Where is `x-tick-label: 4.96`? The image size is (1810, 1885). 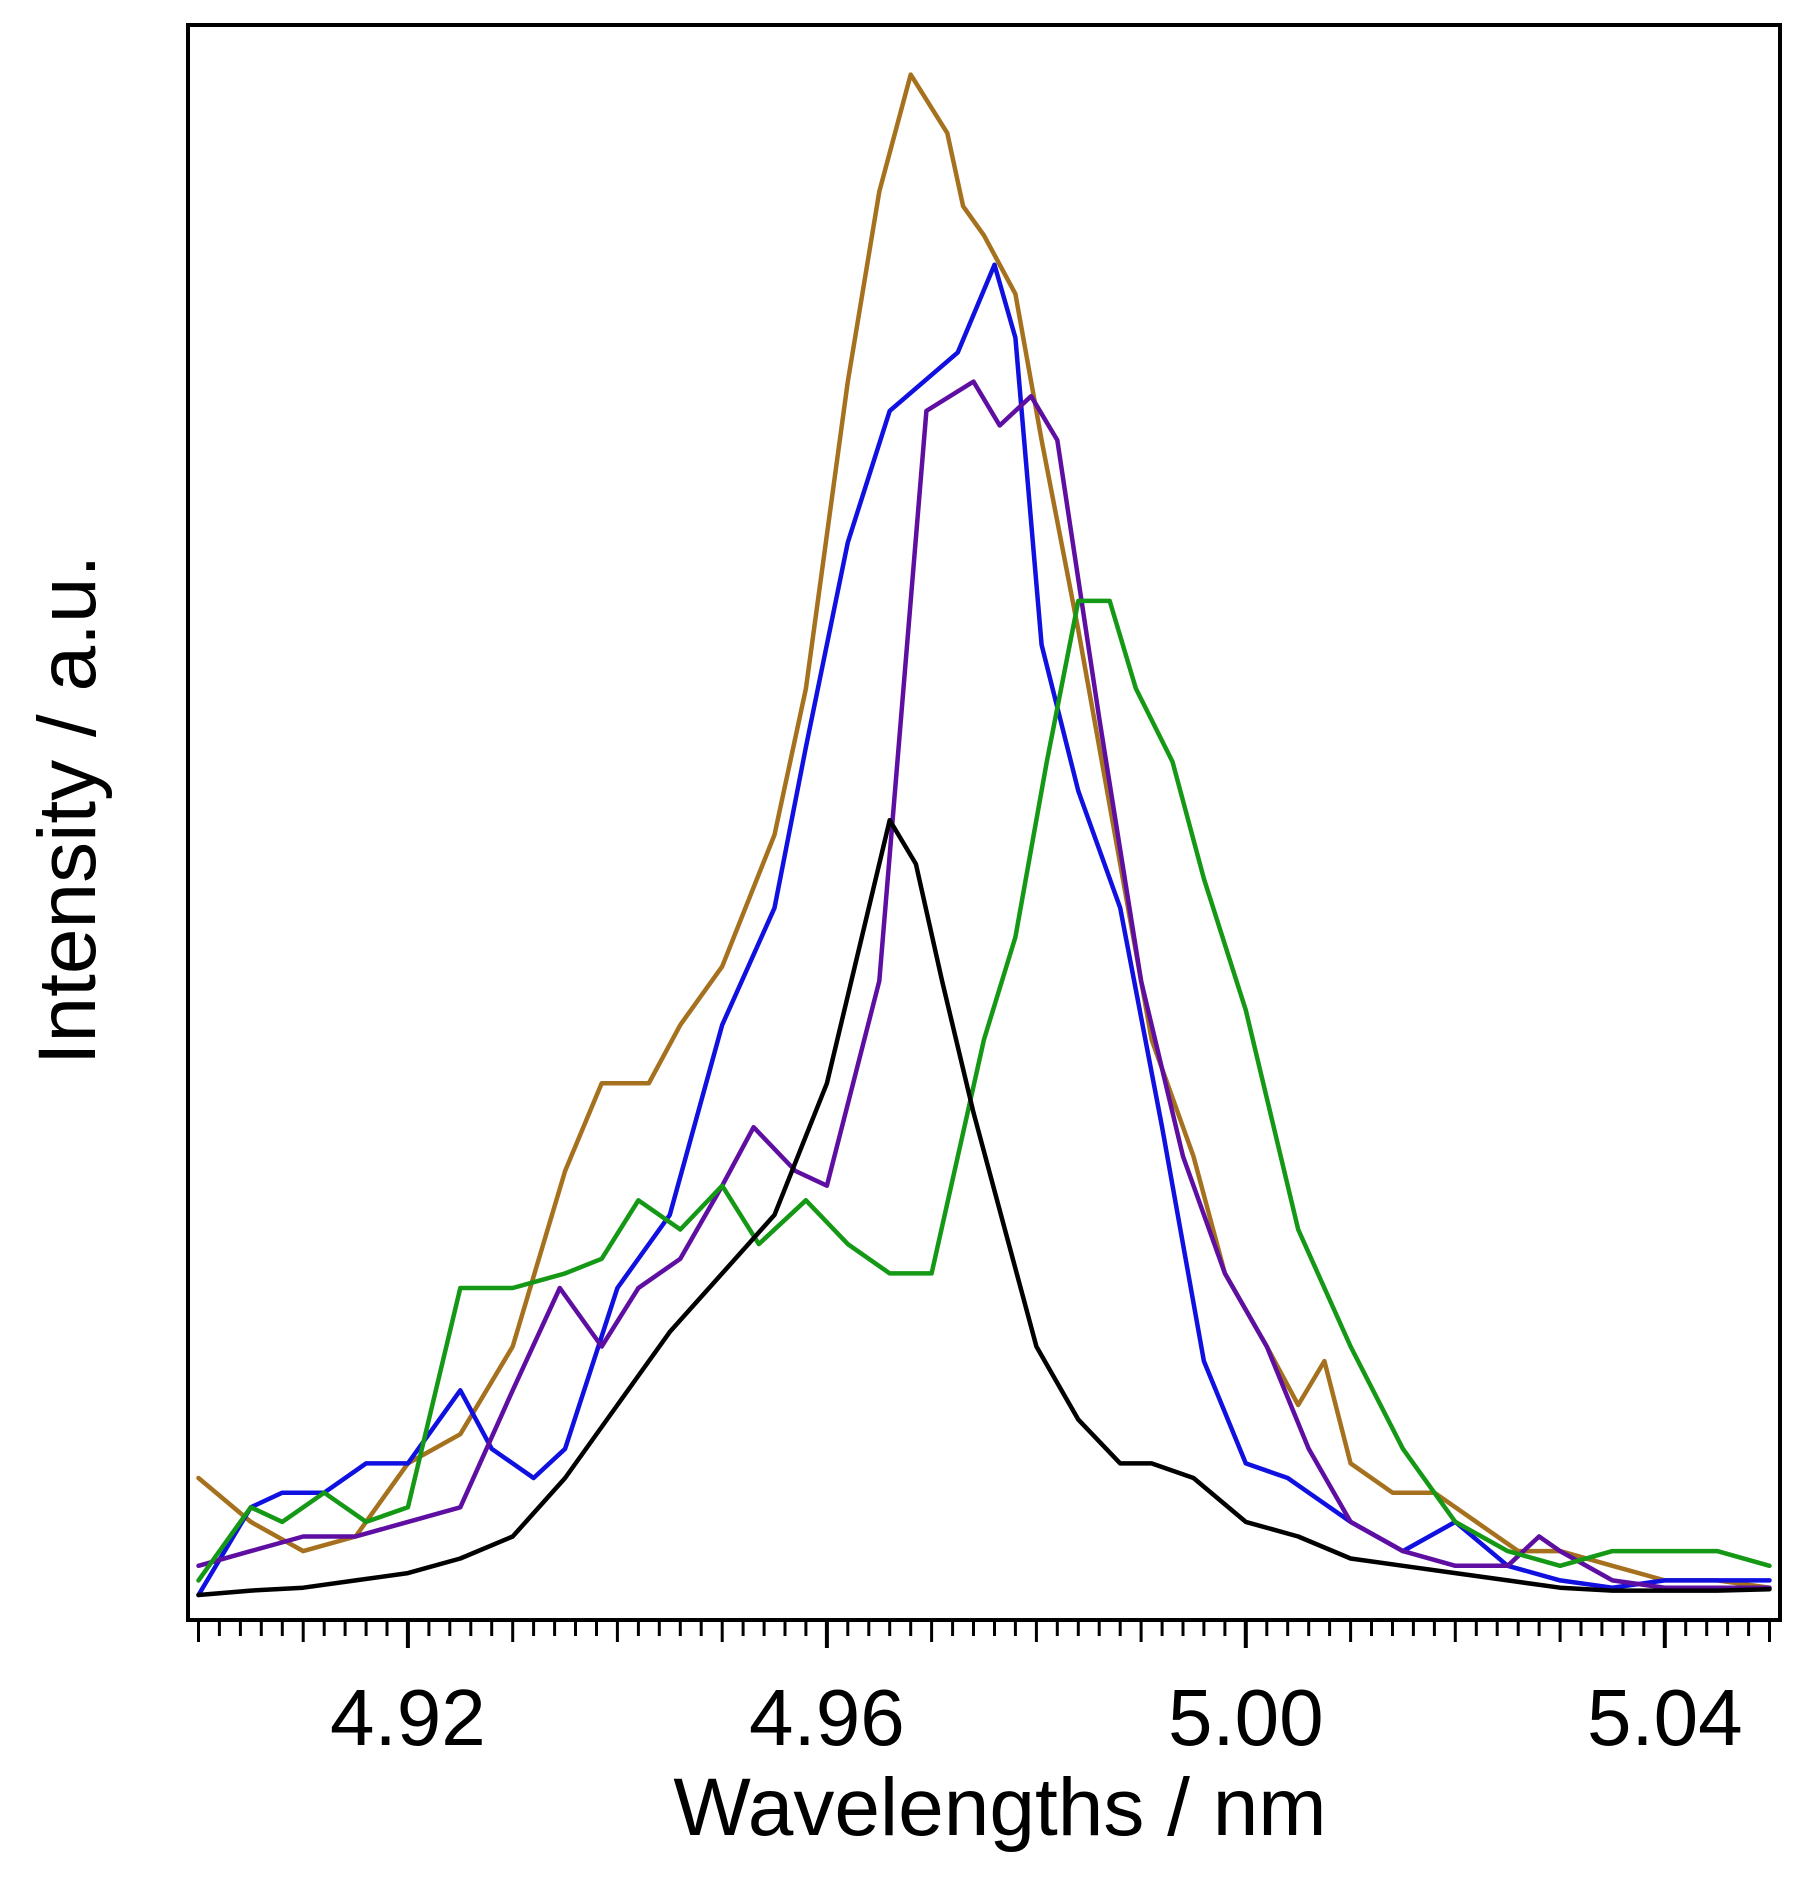 x-tick-label: 4.96 is located at coordinates (827, 1717).